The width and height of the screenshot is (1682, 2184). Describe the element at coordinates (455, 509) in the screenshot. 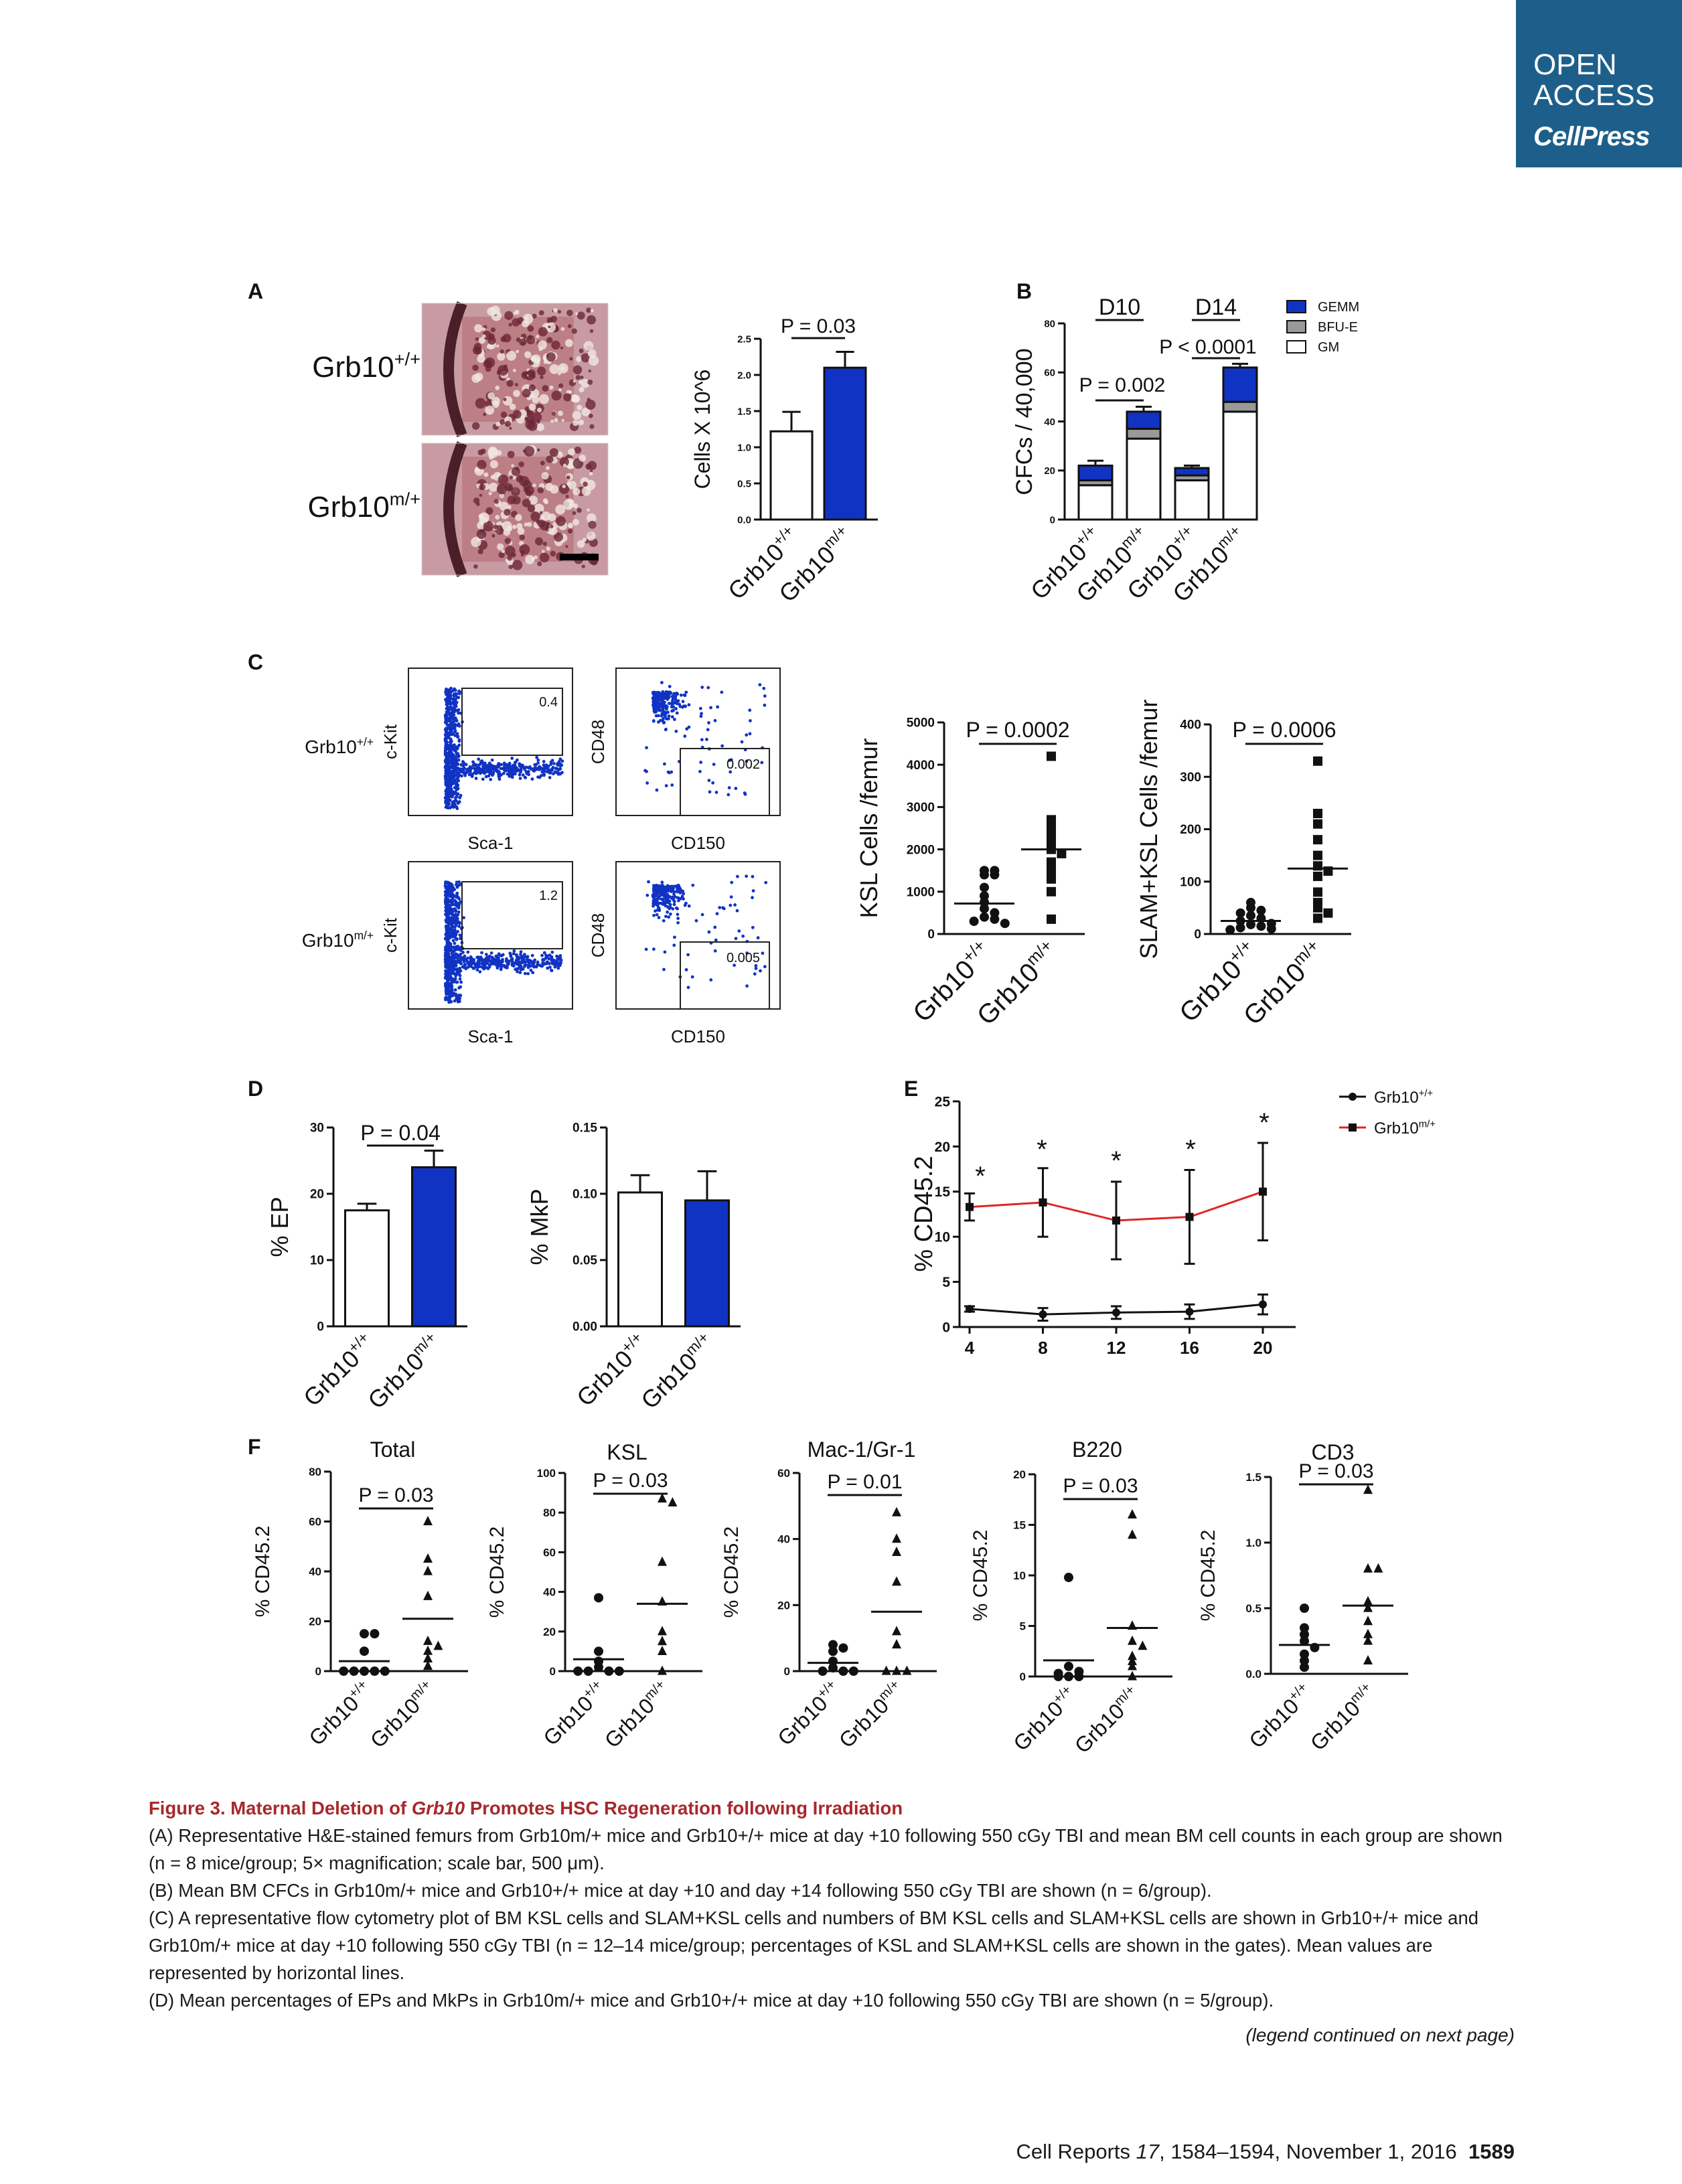

I see `bone-cortex` at that location.